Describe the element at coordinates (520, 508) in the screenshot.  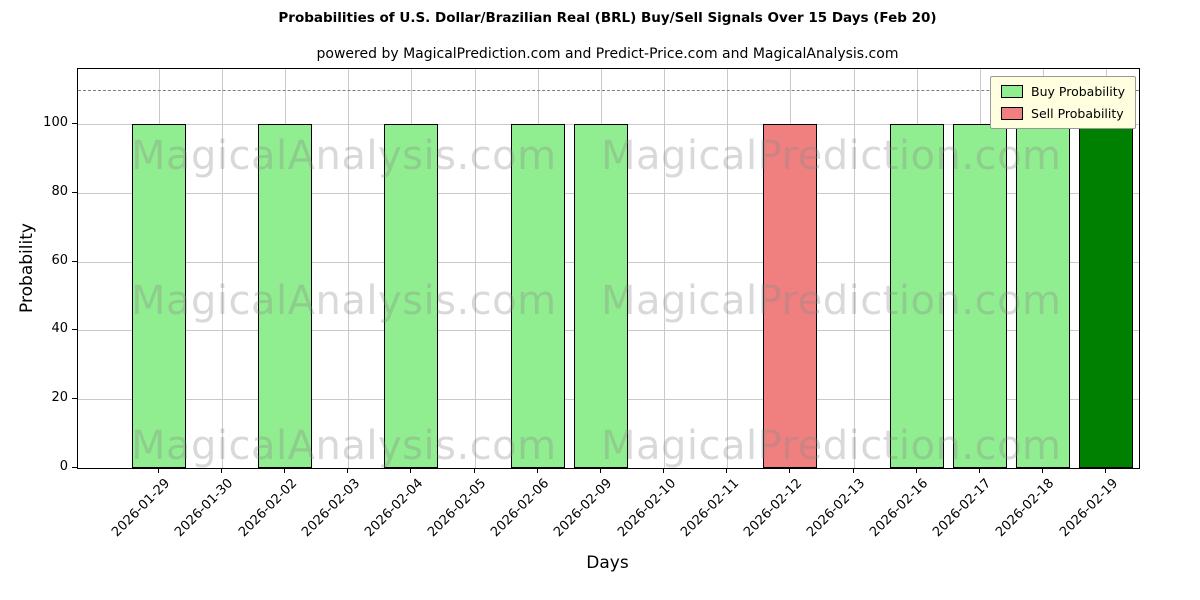
I see `x-tick-label: 2026-02-06` at that location.